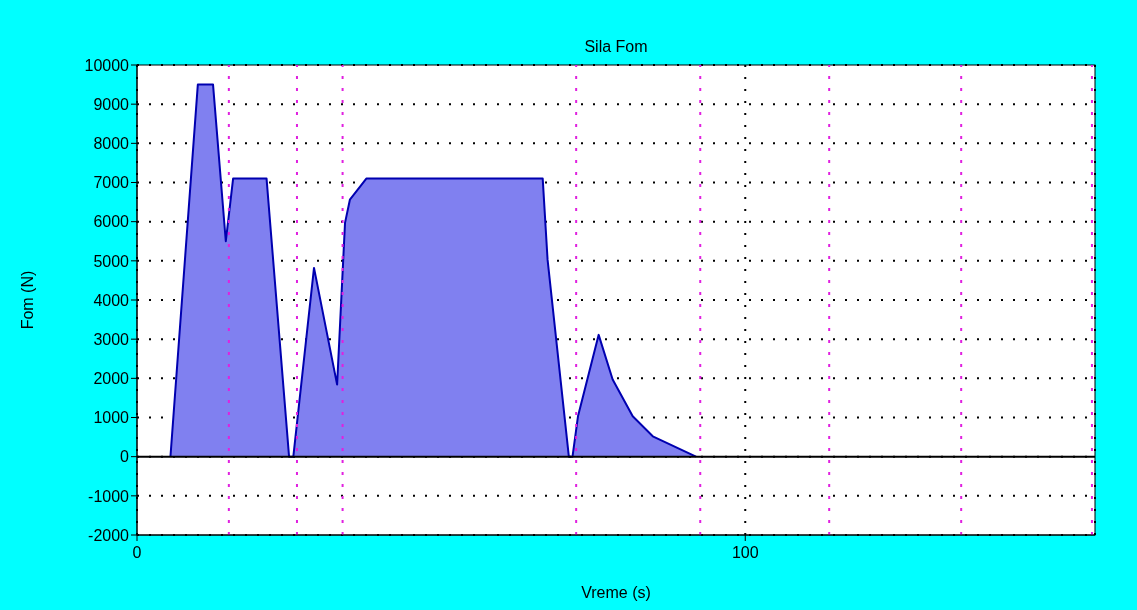 The image size is (1137, 610). Describe the element at coordinates (111, 261) in the screenshot. I see `y-tick-label: 5000` at that location.